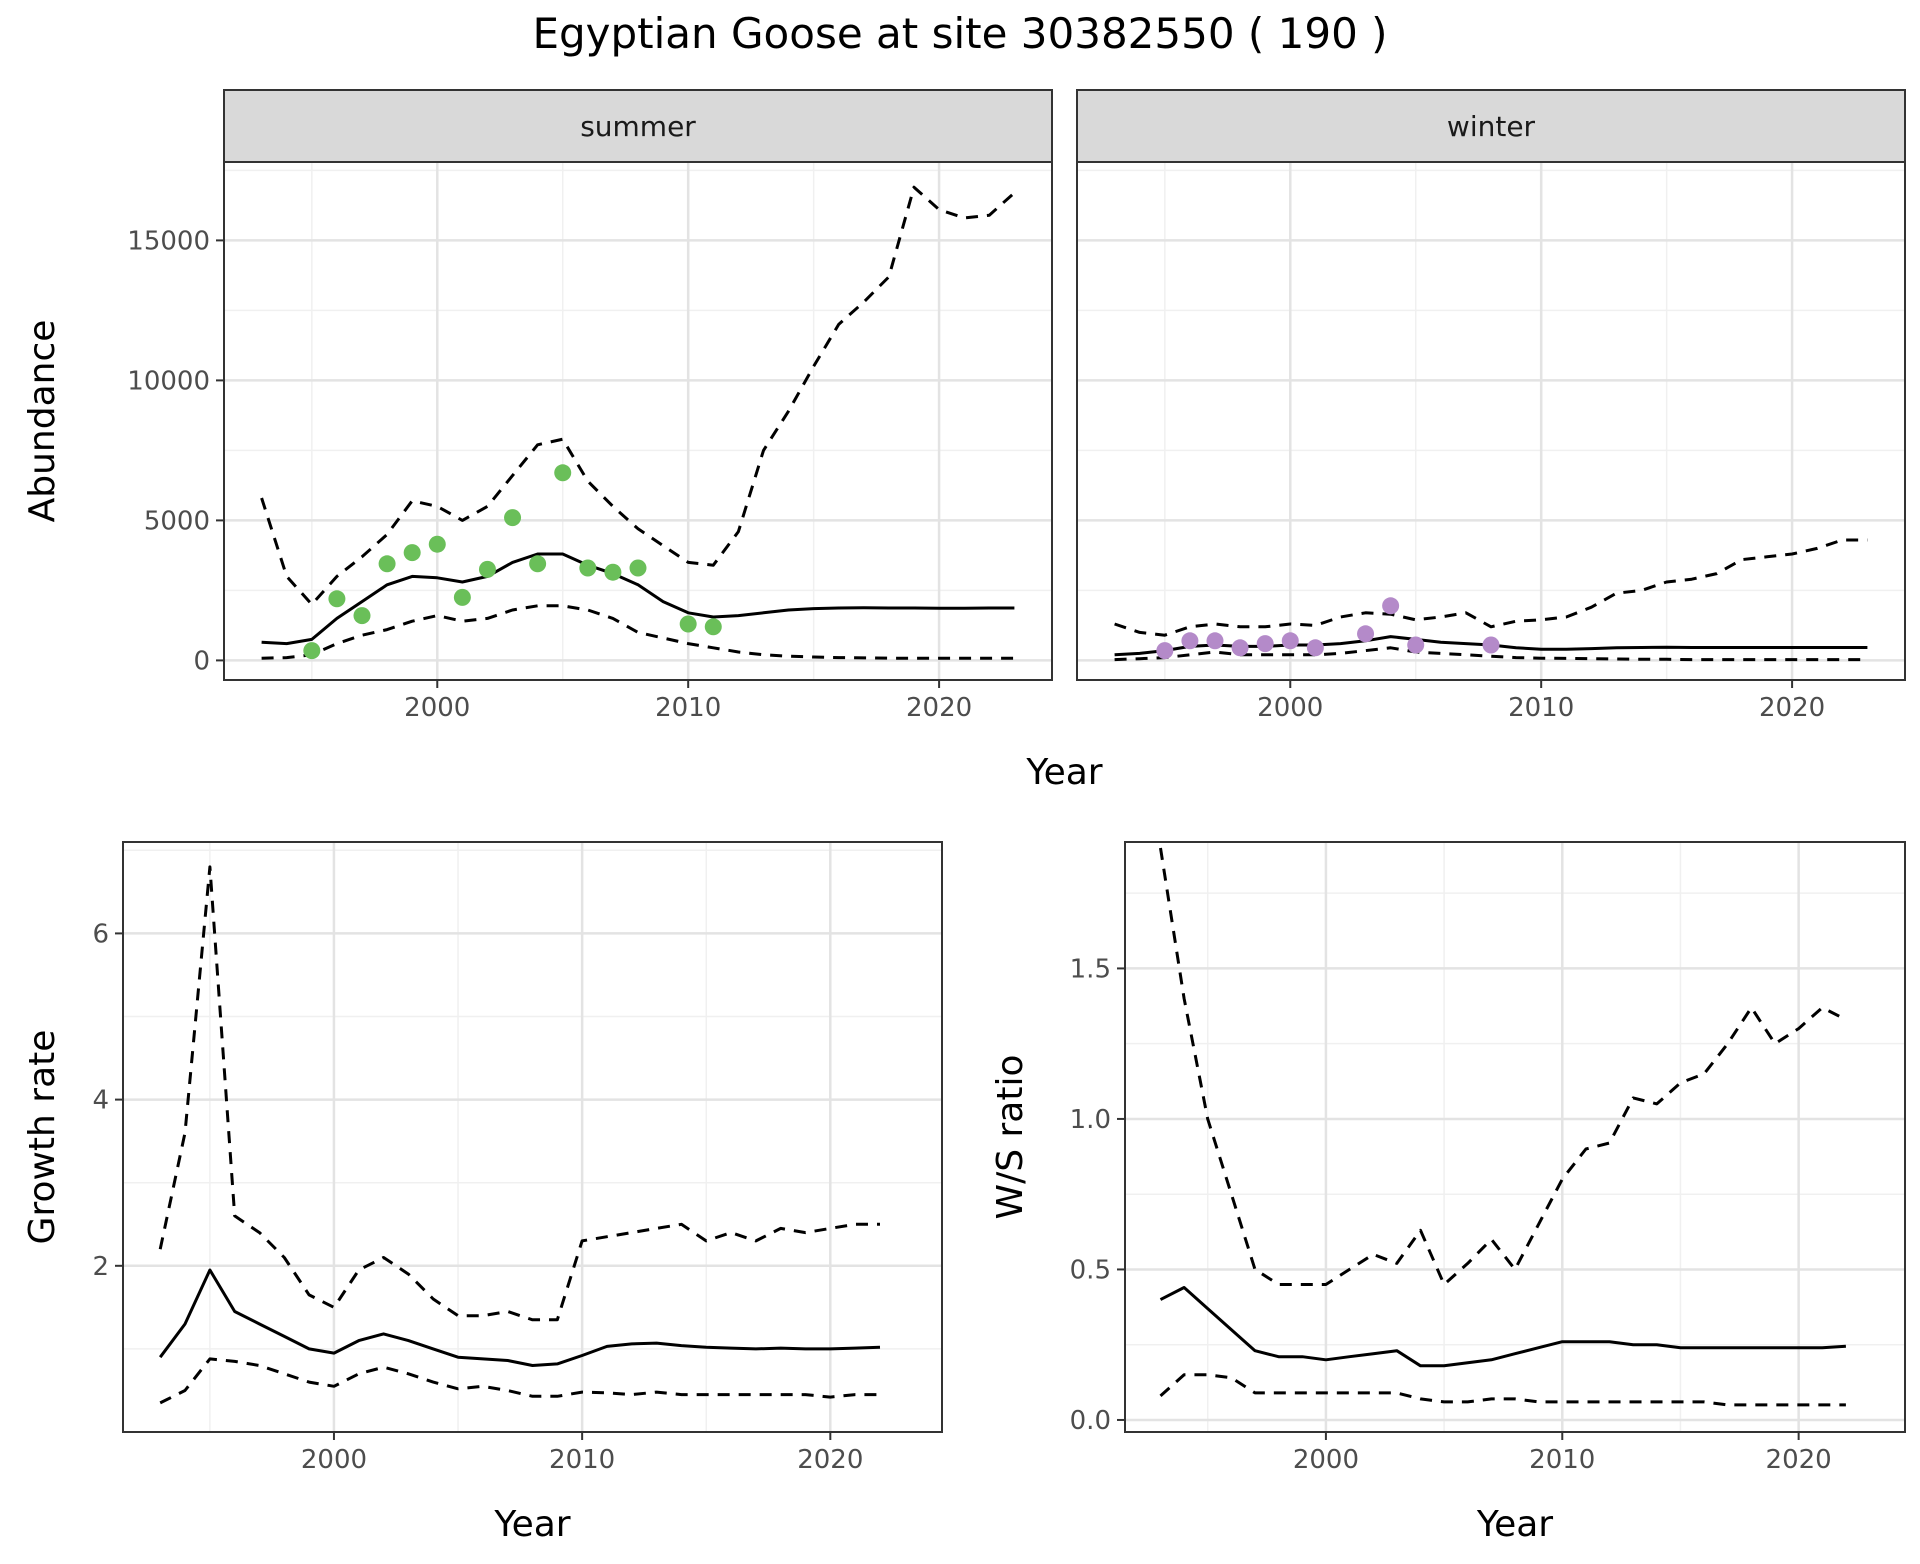 The height and width of the screenshot is (1564, 1920). Describe the element at coordinates (168, 241) in the screenshot. I see `summer-panel-y-tick-label: 15000` at that location.